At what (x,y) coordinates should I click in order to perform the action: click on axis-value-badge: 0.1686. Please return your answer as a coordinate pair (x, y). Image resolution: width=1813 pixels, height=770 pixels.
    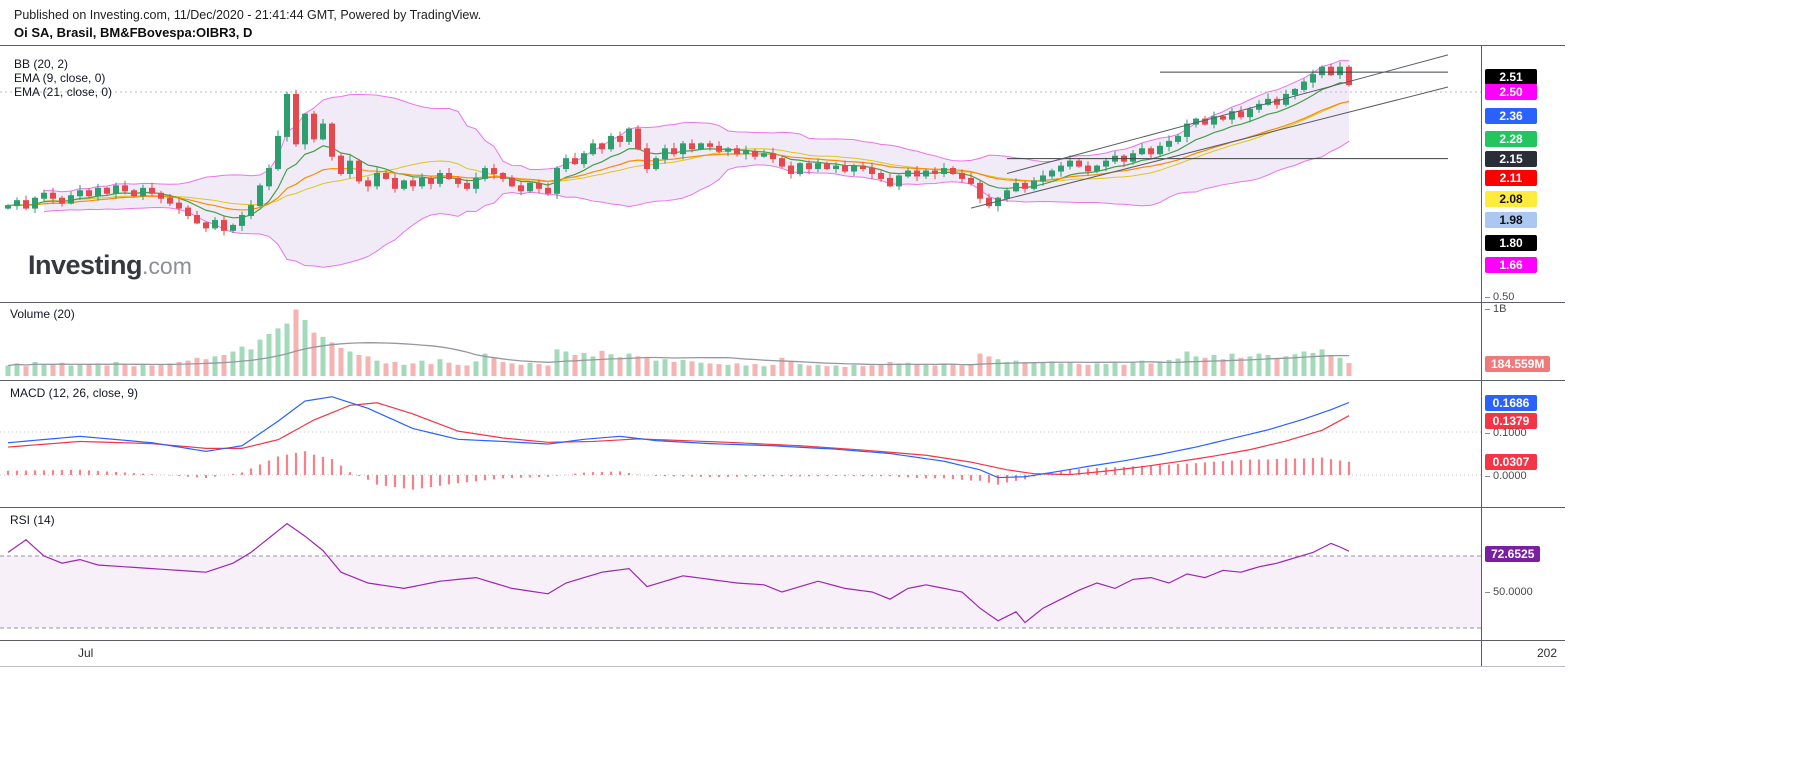
    Looking at the image, I should click on (1511, 403).